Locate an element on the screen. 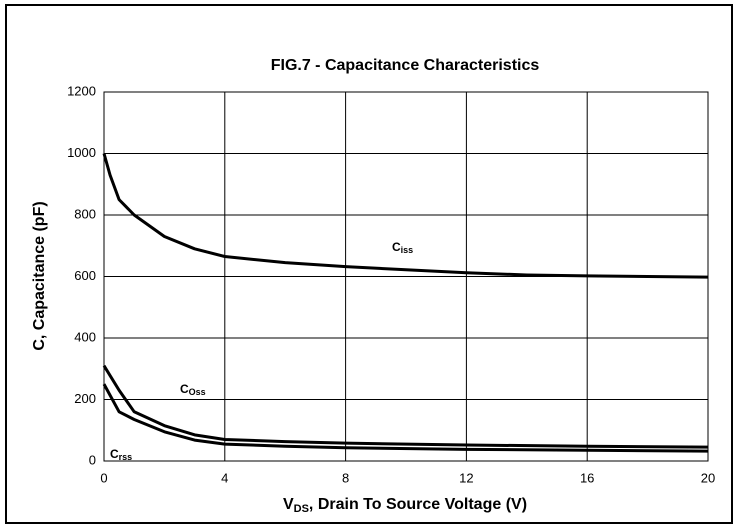 The width and height of the screenshot is (737, 528). x-tick-label: 16 is located at coordinates (587, 477).